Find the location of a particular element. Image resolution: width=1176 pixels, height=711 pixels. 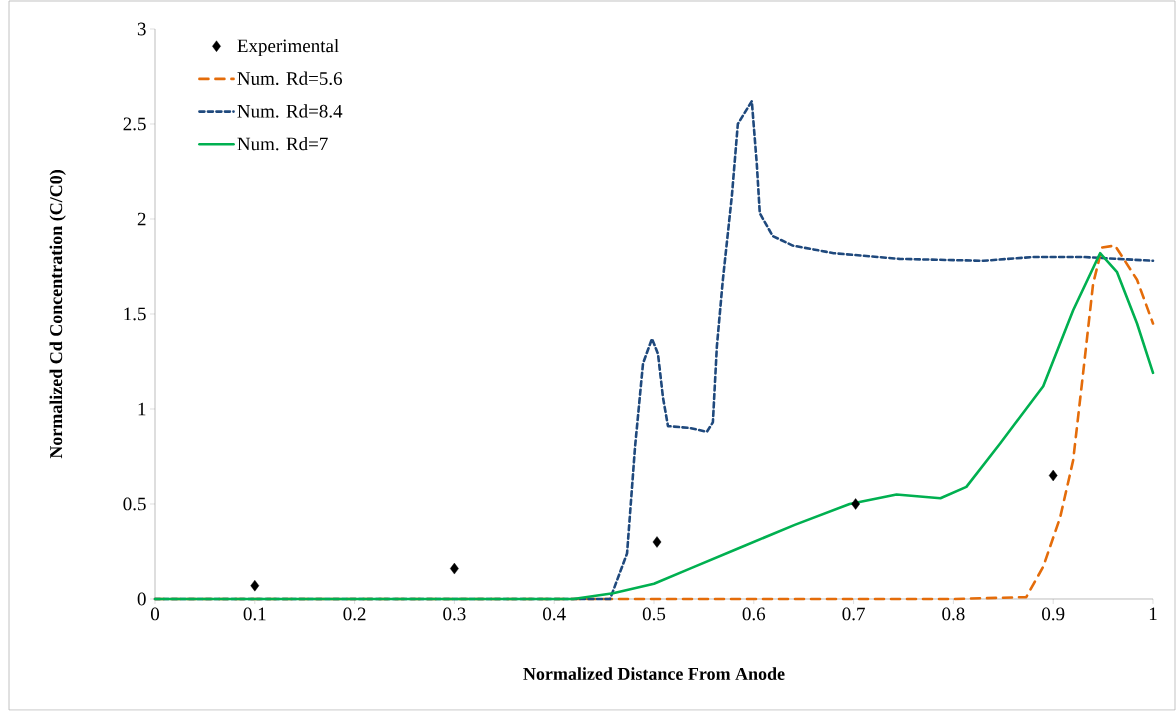

y-tick-label: 3 is located at coordinates (141, 29).